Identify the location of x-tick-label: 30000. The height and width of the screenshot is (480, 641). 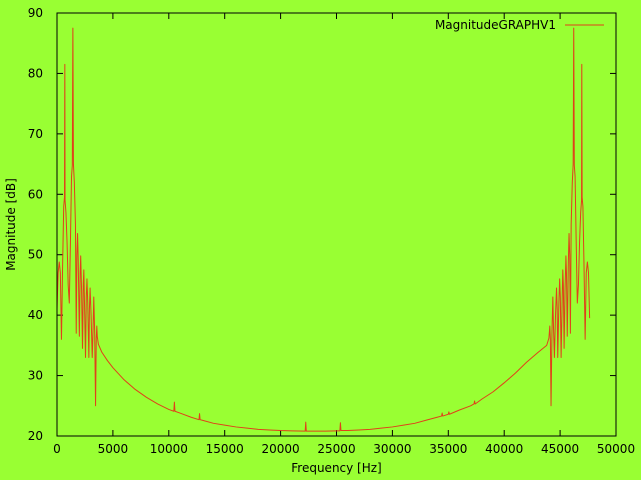
(392, 449).